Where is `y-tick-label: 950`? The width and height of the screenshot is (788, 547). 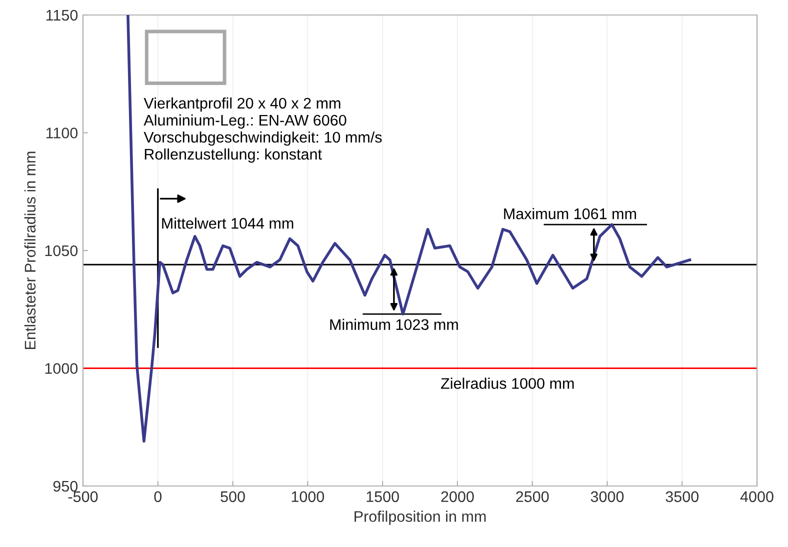 y-tick-label: 950 is located at coordinates (65, 486).